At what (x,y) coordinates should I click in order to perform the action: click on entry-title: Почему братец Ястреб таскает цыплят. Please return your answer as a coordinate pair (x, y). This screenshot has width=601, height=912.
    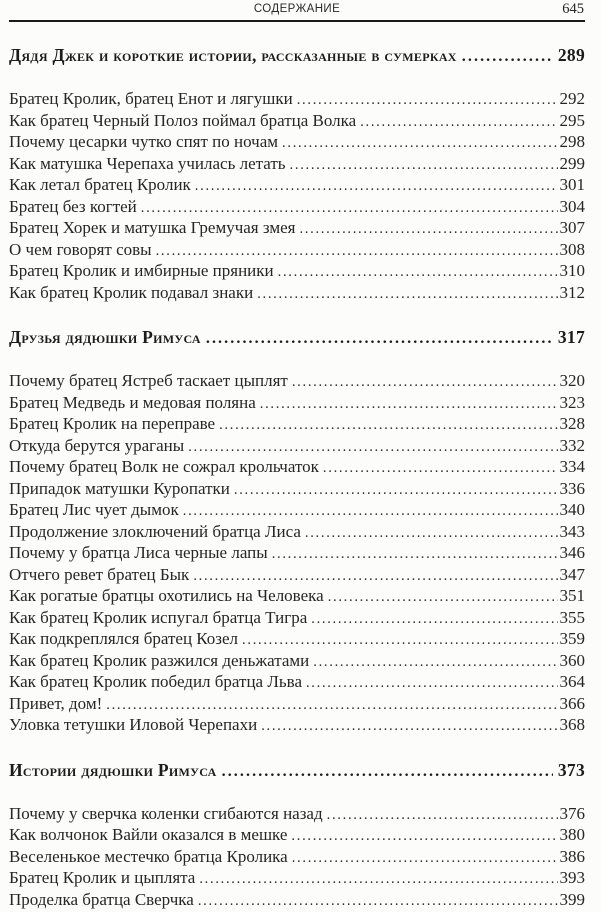
    Looking at the image, I should click on (148, 380).